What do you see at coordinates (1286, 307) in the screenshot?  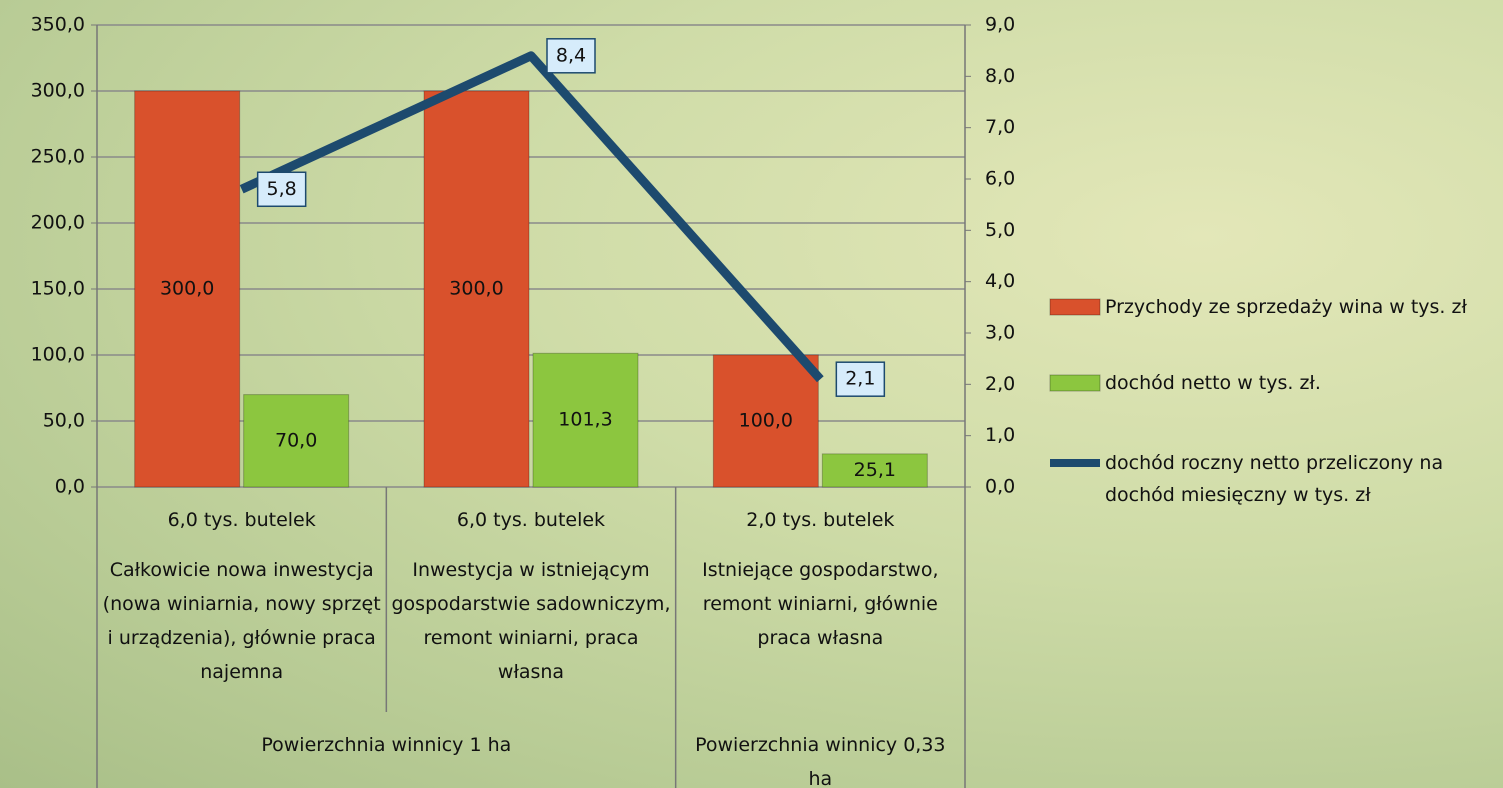 I see `legend-label: Przychody ze sprzedaży wina w tys. zł` at bounding box center [1286, 307].